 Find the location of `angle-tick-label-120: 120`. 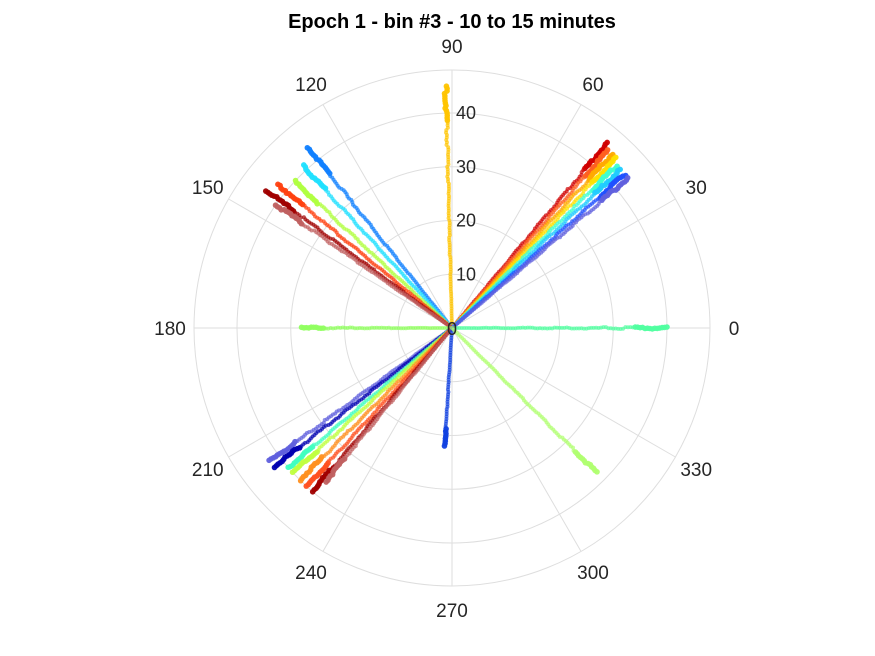

angle-tick-label-120: 120 is located at coordinates (311, 85).